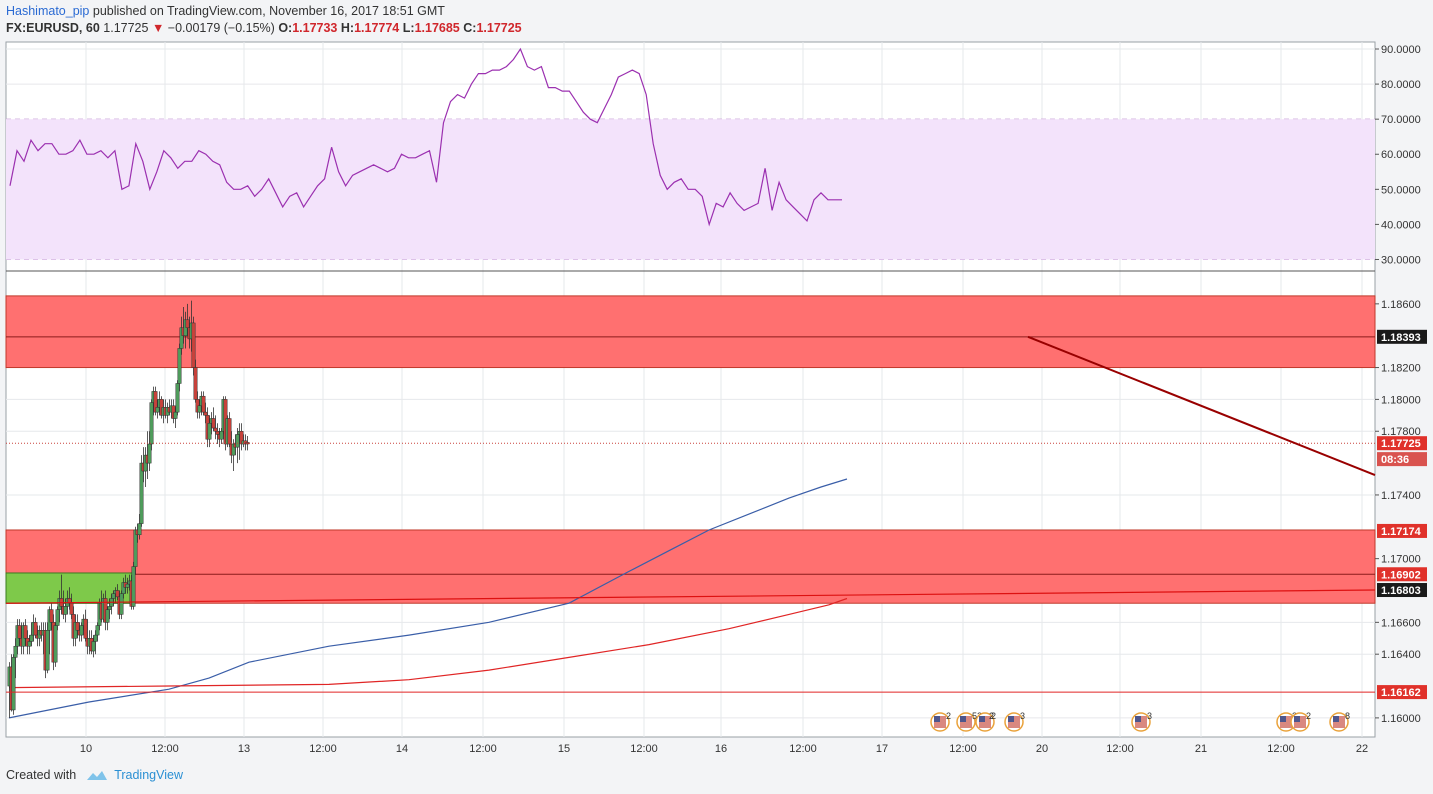 This screenshot has width=1433, height=794. I want to click on open-value: 1.17733, so click(315, 28).